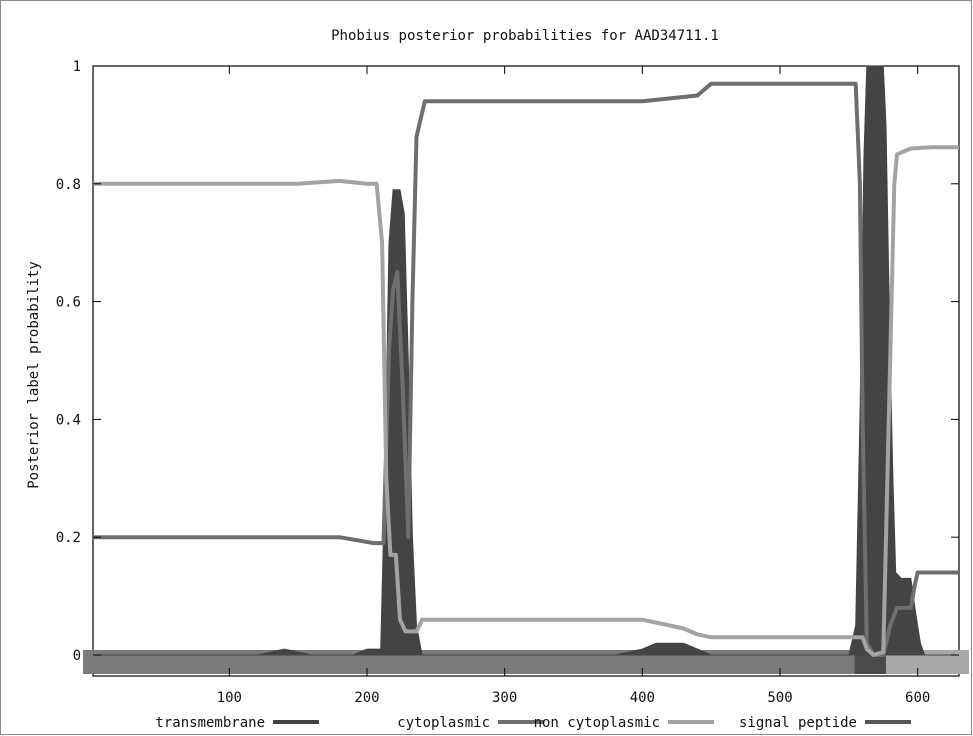 The width and height of the screenshot is (973, 736). I want to click on x-tick-label: 400, so click(642, 698).